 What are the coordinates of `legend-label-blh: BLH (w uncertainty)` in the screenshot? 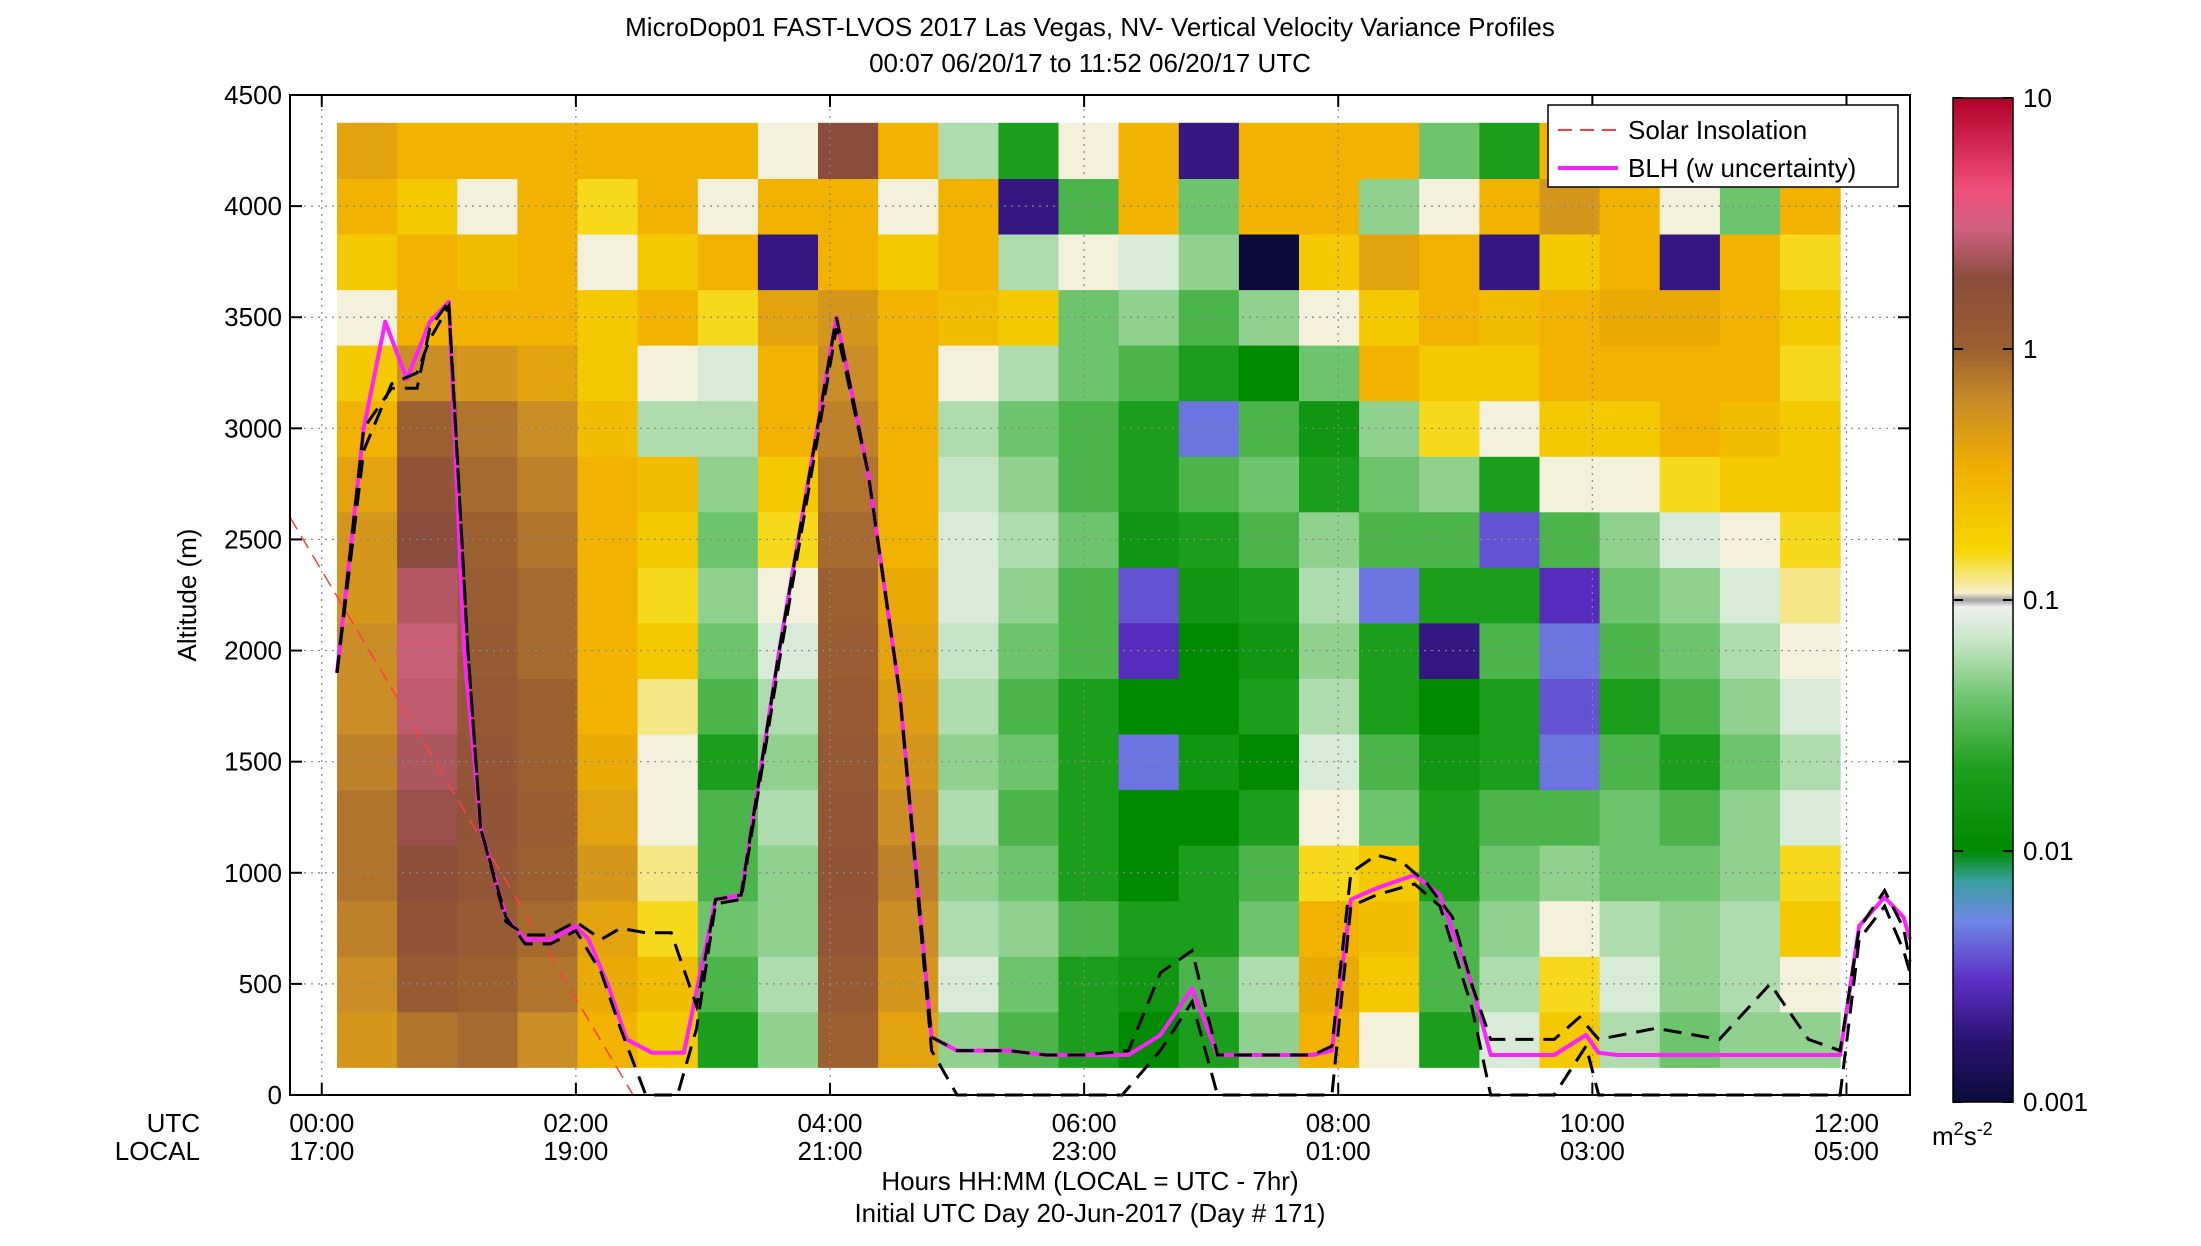 It's located at (1742, 168).